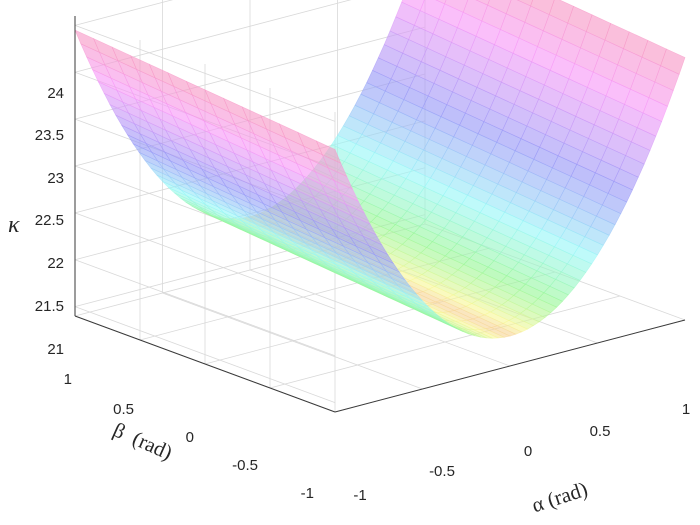 The image size is (700, 525). Describe the element at coordinates (68, 379) in the screenshot. I see `y-tick-label: 1` at that location.